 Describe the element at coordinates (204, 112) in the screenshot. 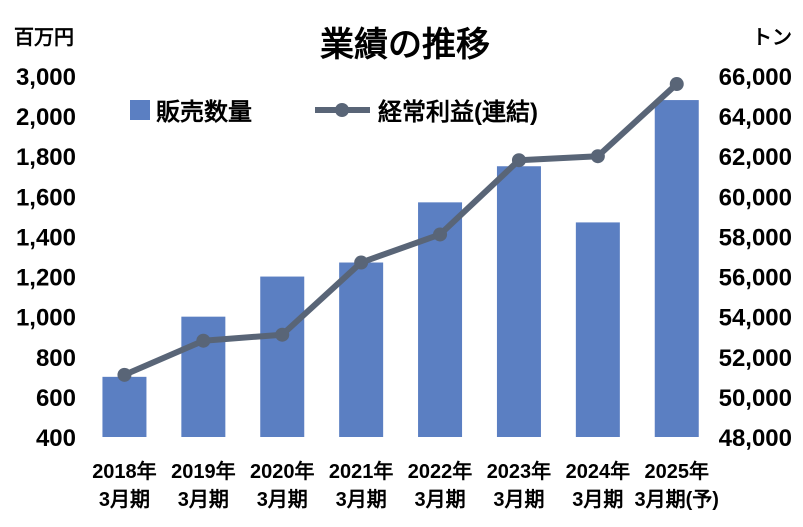

I see `legend-bar-label: 販売数量` at that location.